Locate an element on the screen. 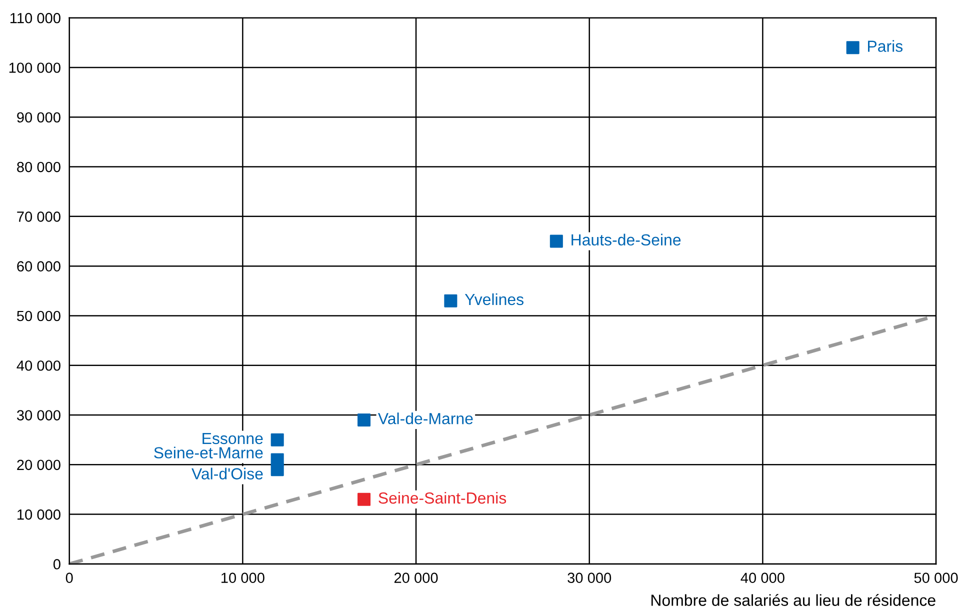  y-tick-label: 0 is located at coordinates (56, 564).